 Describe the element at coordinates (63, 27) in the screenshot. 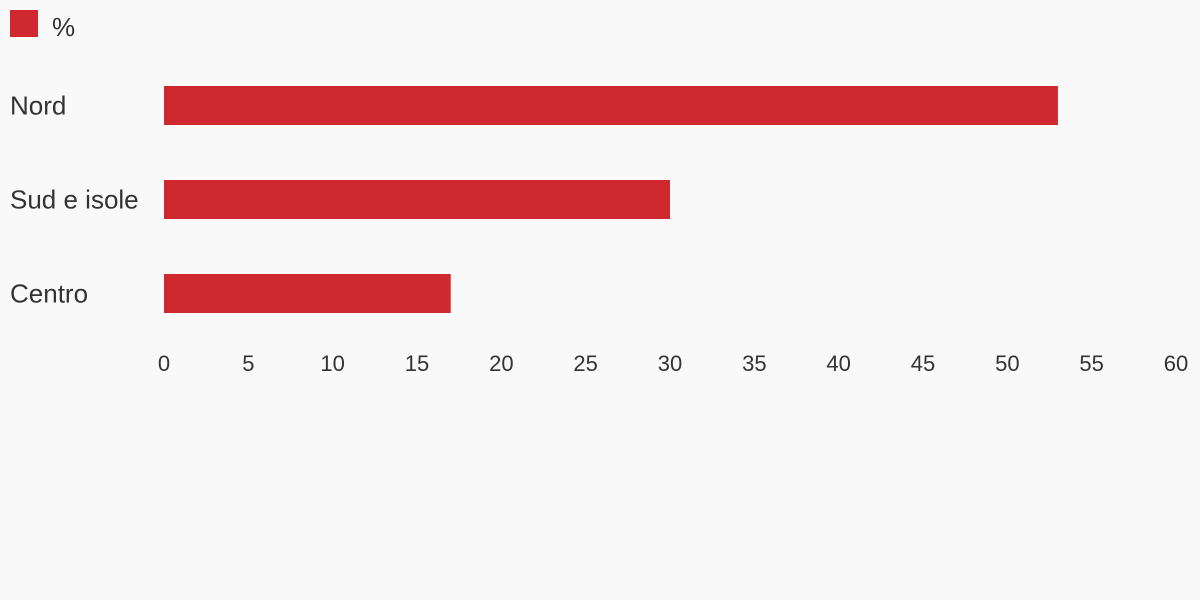

I see `legend-label-percent: %` at that location.